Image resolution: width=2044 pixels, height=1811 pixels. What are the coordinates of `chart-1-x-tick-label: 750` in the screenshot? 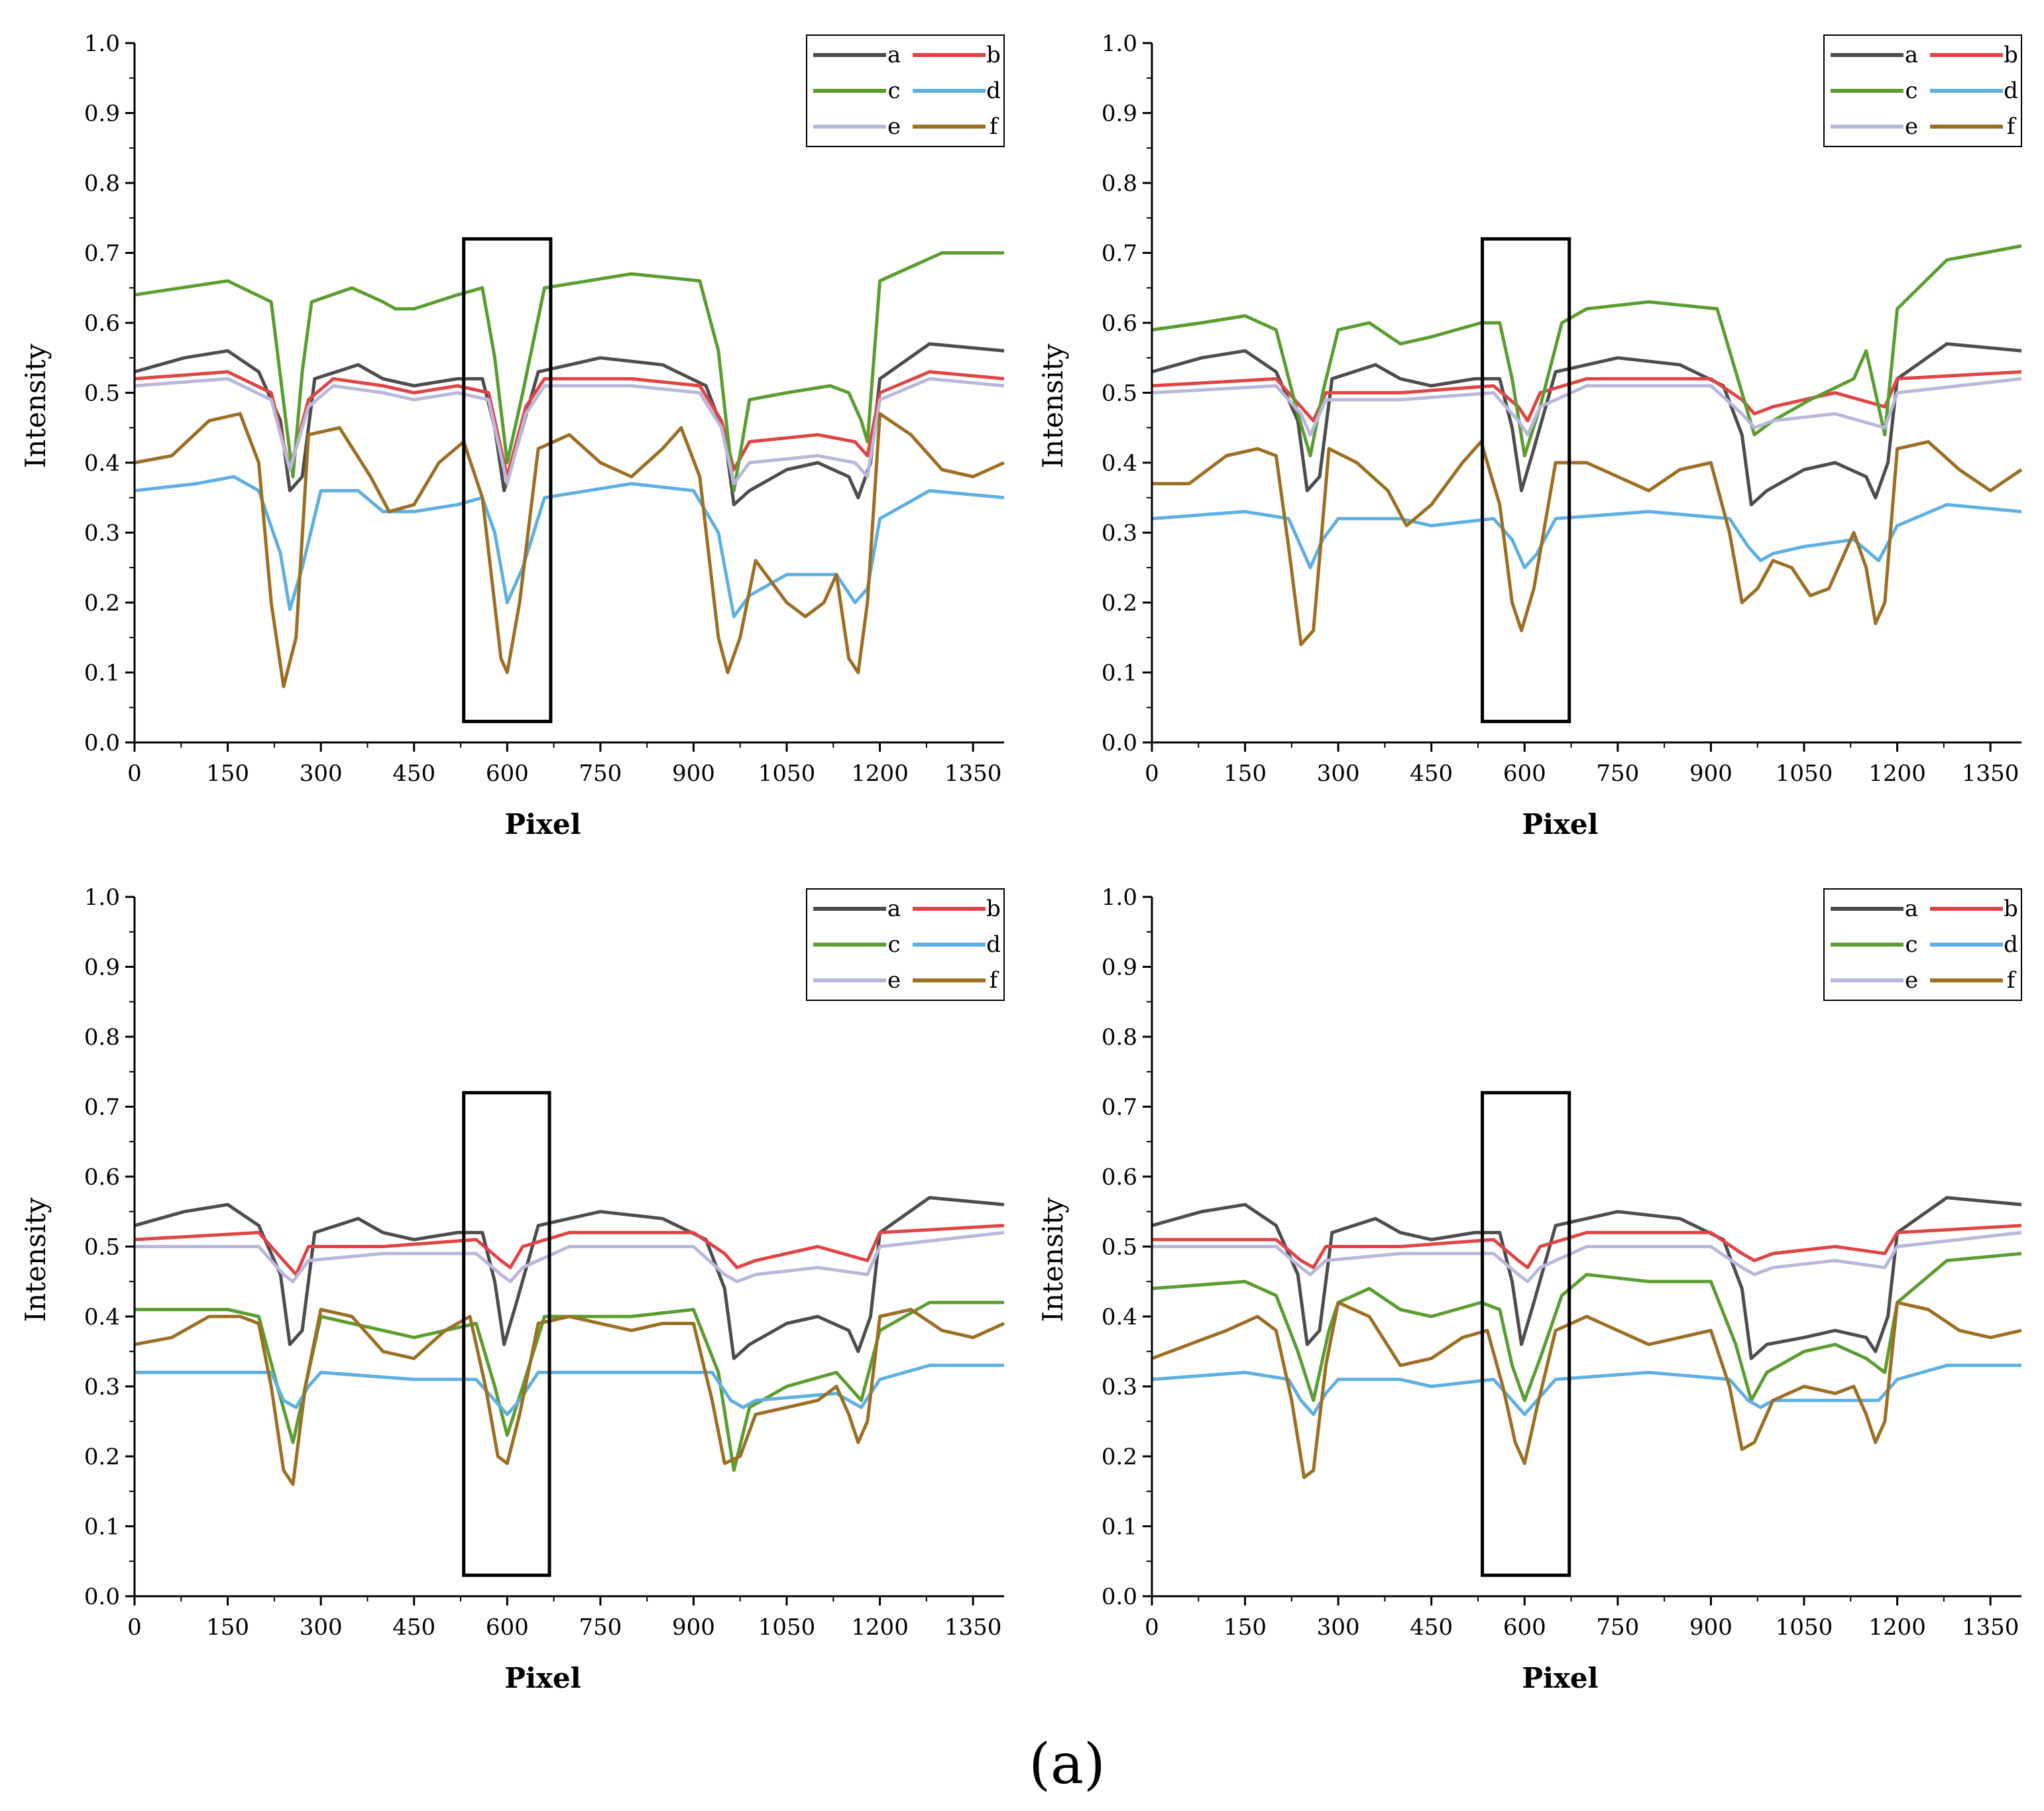 It's located at (1617, 773).